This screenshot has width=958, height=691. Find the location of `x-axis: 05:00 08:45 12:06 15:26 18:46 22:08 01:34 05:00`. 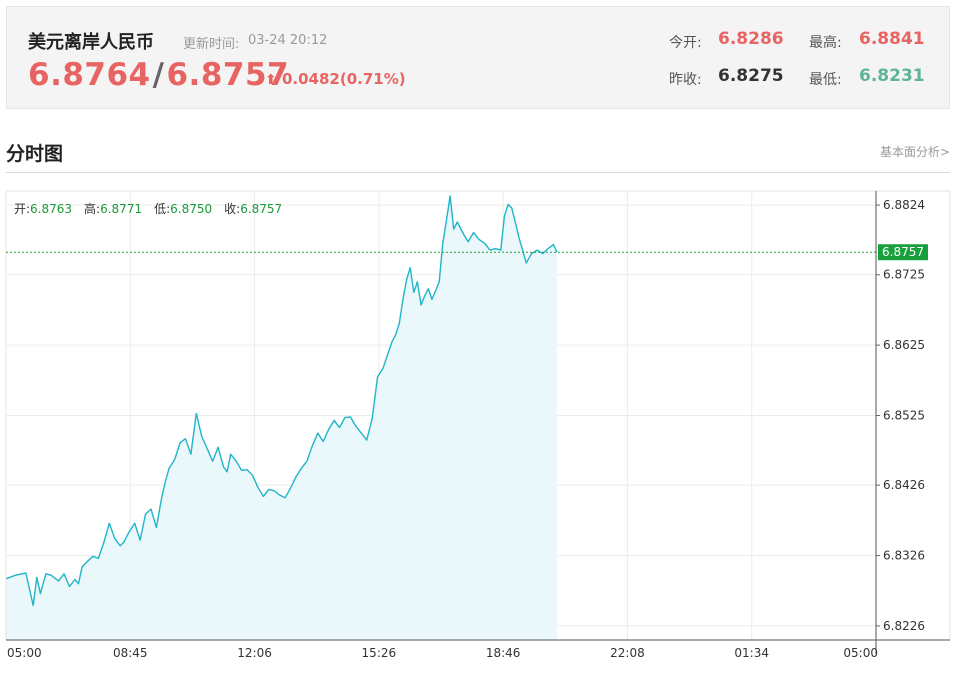

x-axis: 05:00 08:45 12:06 15:26 18:46 22:08 01:34 05:00 is located at coordinates (442, 653).